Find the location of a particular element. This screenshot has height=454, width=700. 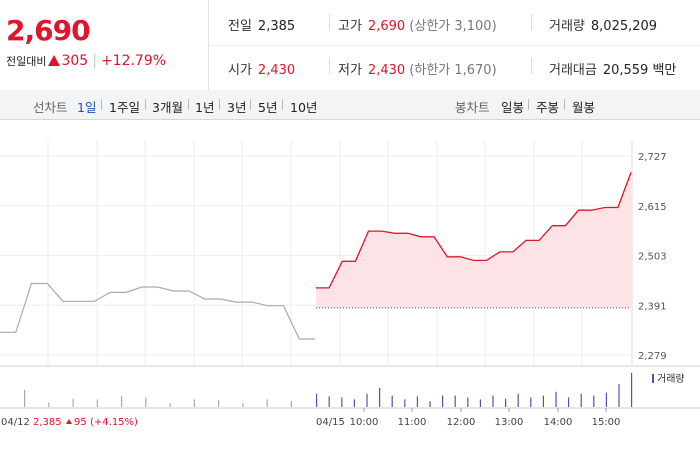

current-price: 2,690 is located at coordinates (48, 30).